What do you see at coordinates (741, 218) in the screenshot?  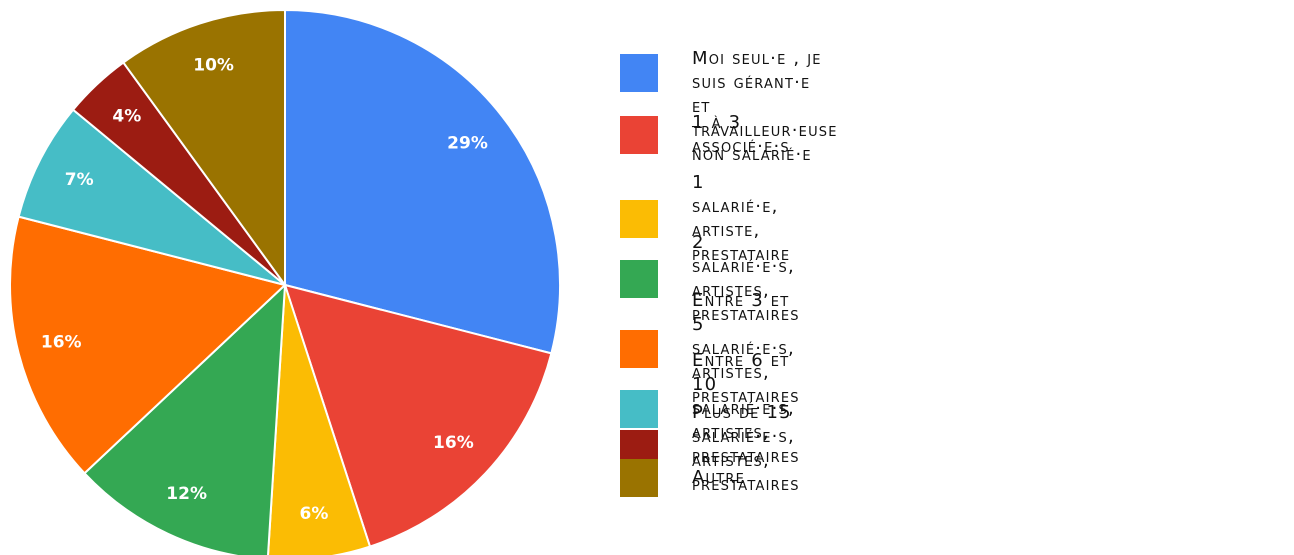 I see `legend-label: 1 salarié·e, artiste, prestataire` at bounding box center [741, 218].